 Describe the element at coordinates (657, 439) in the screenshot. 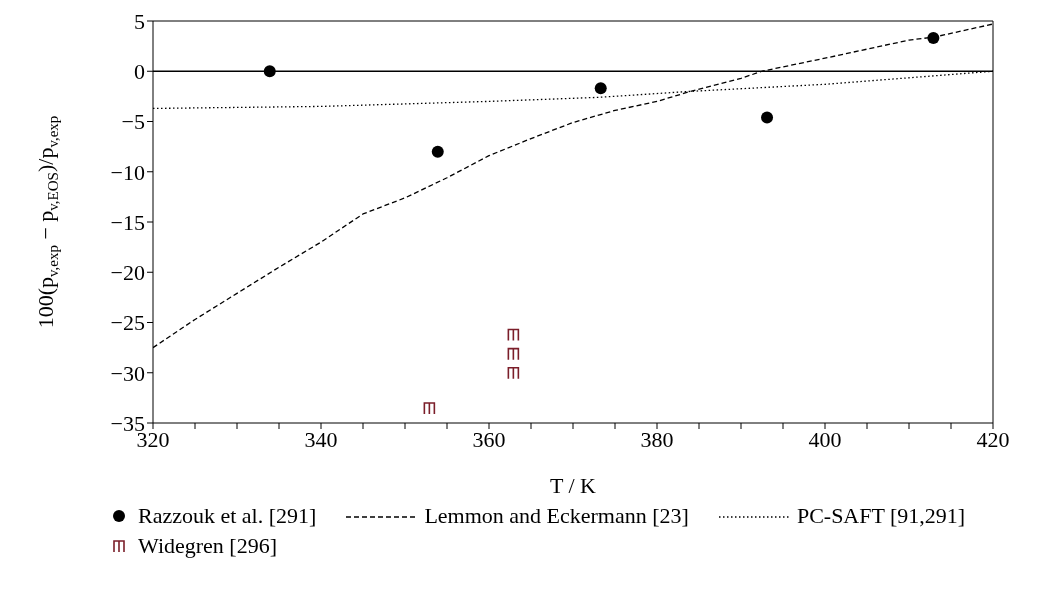

I see `x-tick-label: 380` at that location.